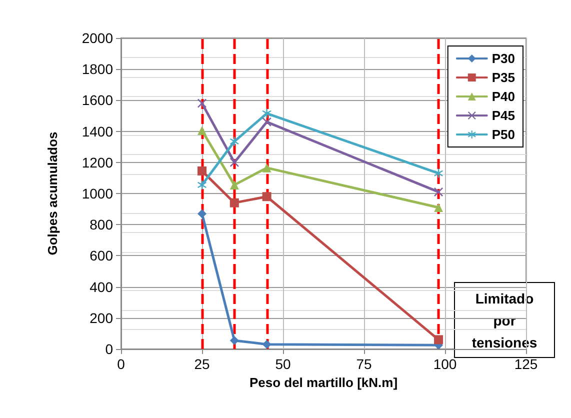  Describe the element at coordinates (323, 382) in the screenshot. I see `x-axis-title: Peso del martillo [kN.m]` at that location.